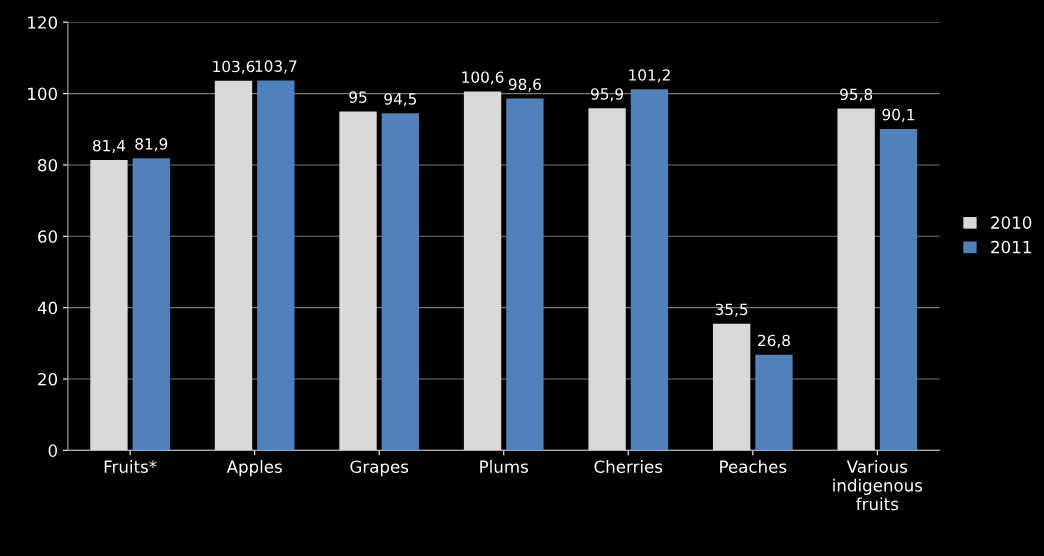 The height and width of the screenshot is (556, 1044). I want to click on x-tick-label: Fruits*, so click(130, 466).